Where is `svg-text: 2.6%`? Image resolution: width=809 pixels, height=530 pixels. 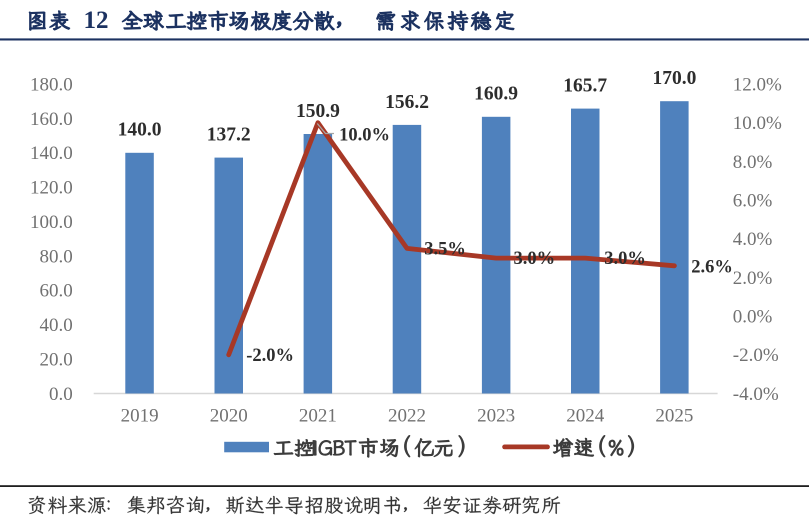
svg-text: 2.6% is located at coordinates (712, 267).